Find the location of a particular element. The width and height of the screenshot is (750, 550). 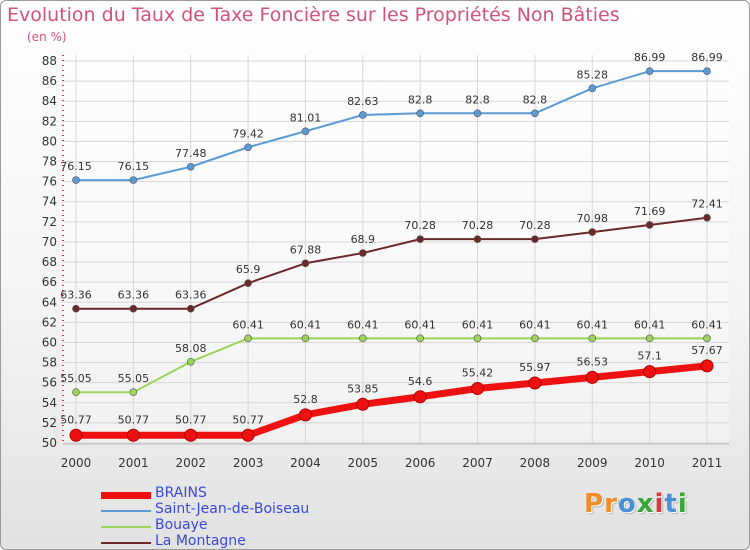

series-line-bouaye is located at coordinates (391, 365).